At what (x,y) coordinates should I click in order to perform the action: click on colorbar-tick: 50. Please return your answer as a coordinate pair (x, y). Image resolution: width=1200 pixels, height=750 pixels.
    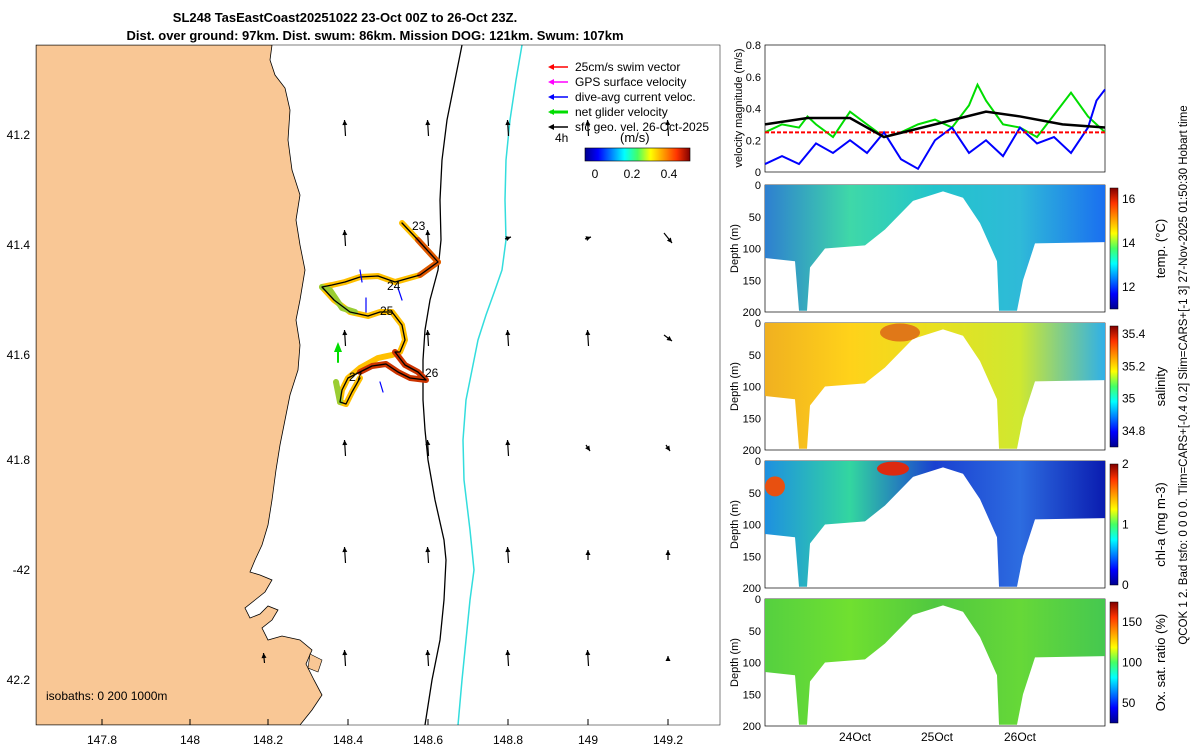
    Looking at the image, I should click on (1129, 703).